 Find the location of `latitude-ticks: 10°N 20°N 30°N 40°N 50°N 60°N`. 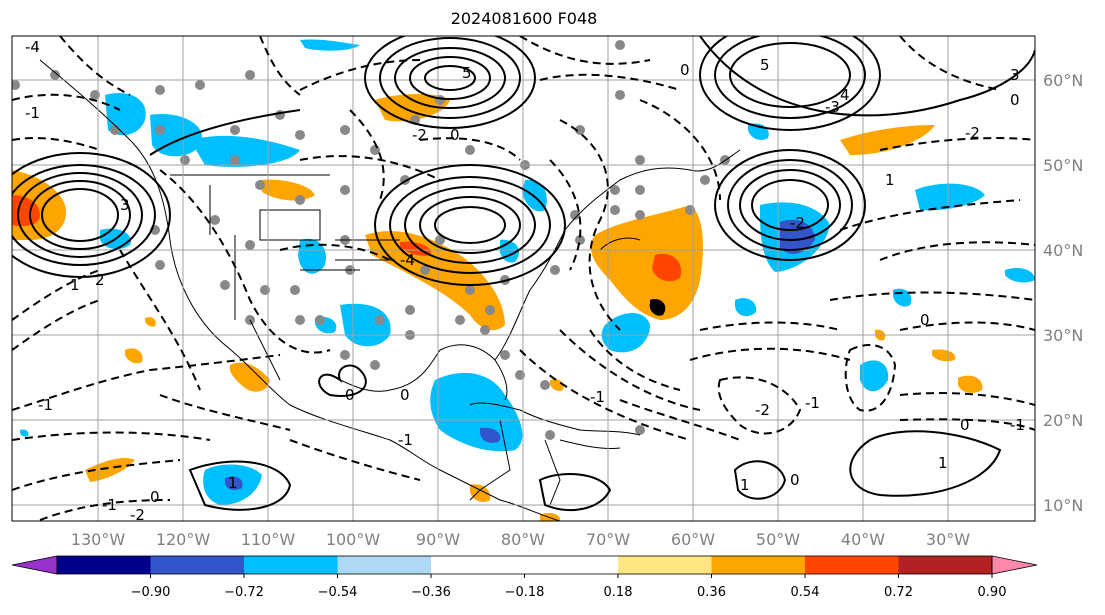

latitude-ticks: 10°N 20°N 30°N 40°N 50°N 60°N is located at coordinates (1063, 293).